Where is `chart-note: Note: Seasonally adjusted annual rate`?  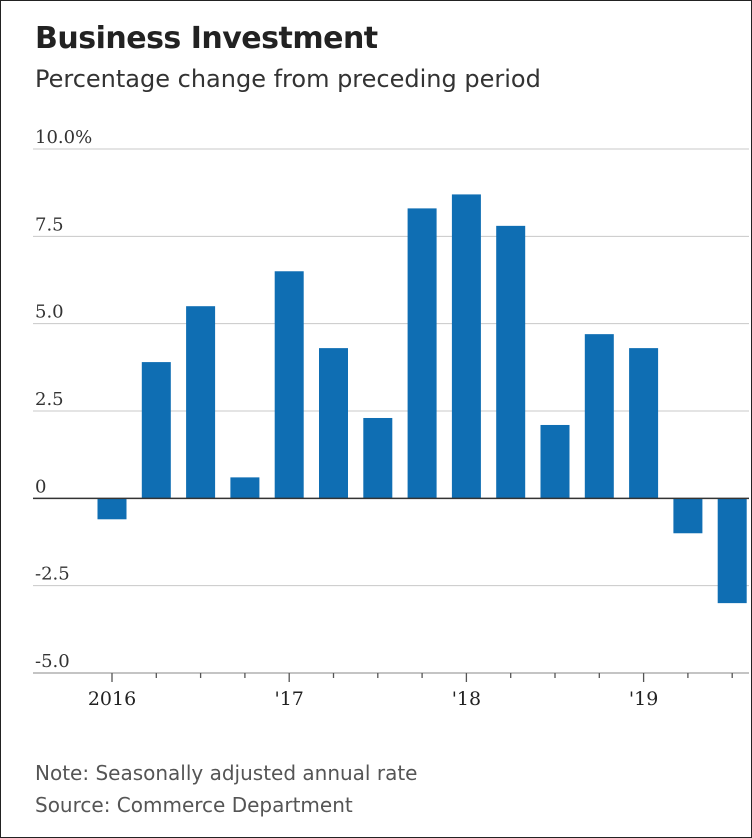 chart-note: Note: Seasonally adjusted annual rate is located at coordinates (226, 773).